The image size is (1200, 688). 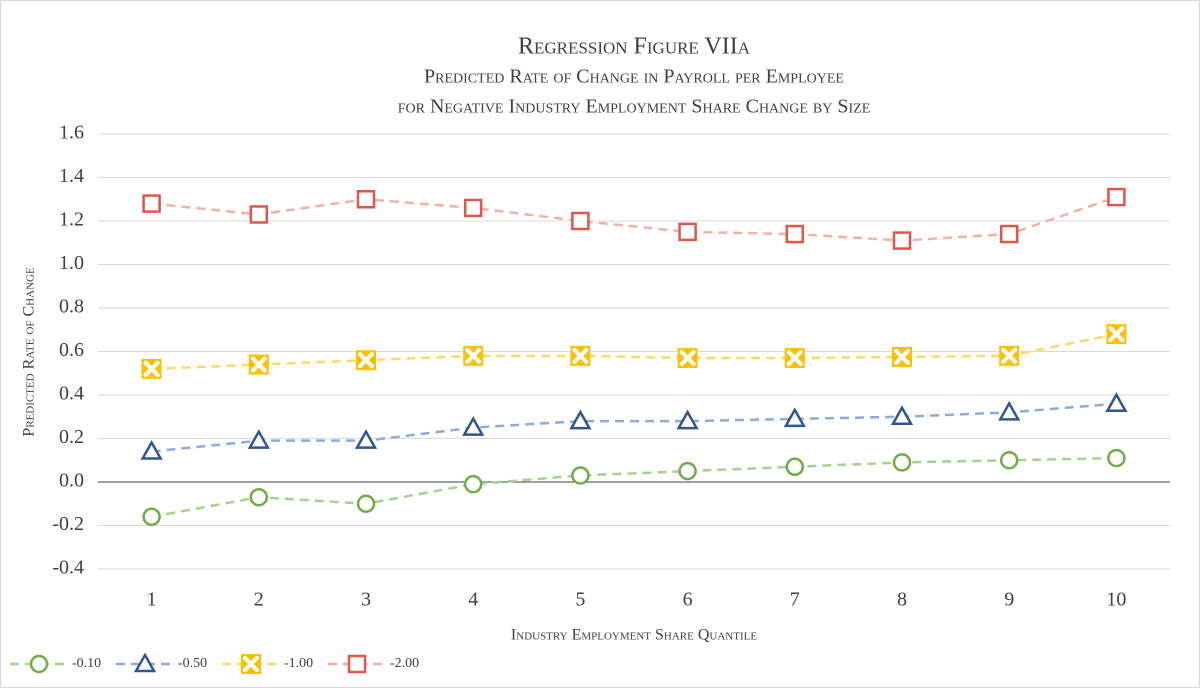 What do you see at coordinates (1009, 600) in the screenshot?
I see `x-tick-label: 9` at bounding box center [1009, 600].